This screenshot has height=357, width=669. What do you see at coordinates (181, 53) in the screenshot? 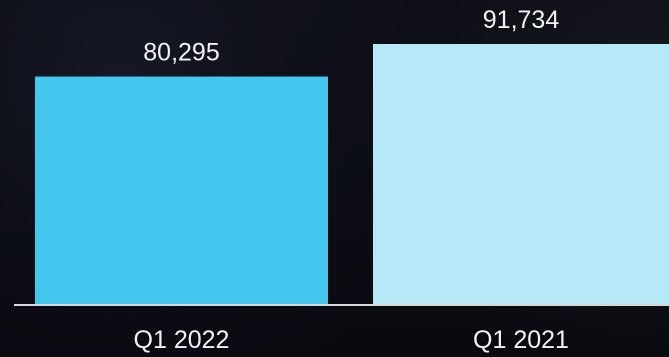
I see `bar-value-label: 80,295` at bounding box center [181, 53].